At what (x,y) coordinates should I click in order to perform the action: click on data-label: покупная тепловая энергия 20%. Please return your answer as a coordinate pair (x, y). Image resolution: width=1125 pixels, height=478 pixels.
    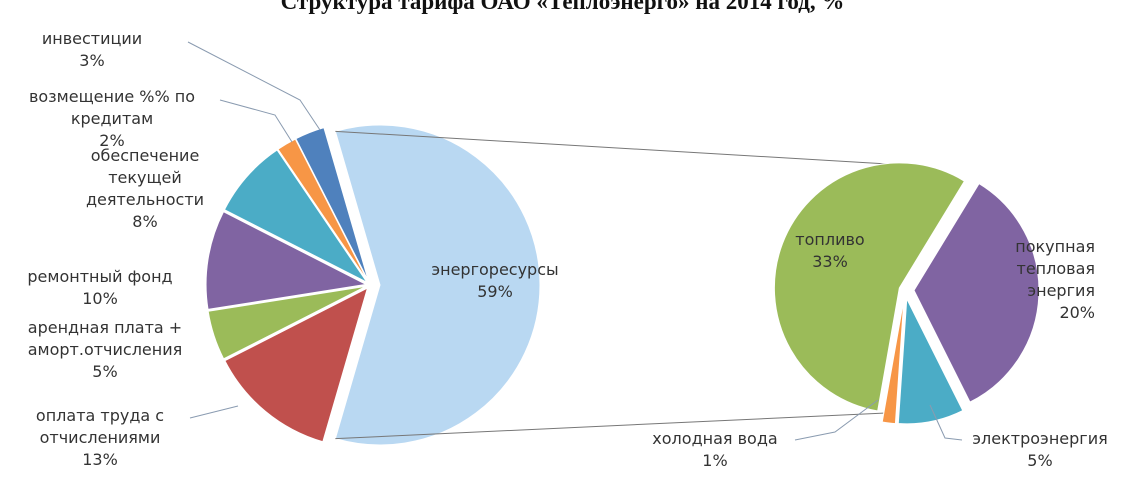
    Looking at the image, I should click on (1020, 280).